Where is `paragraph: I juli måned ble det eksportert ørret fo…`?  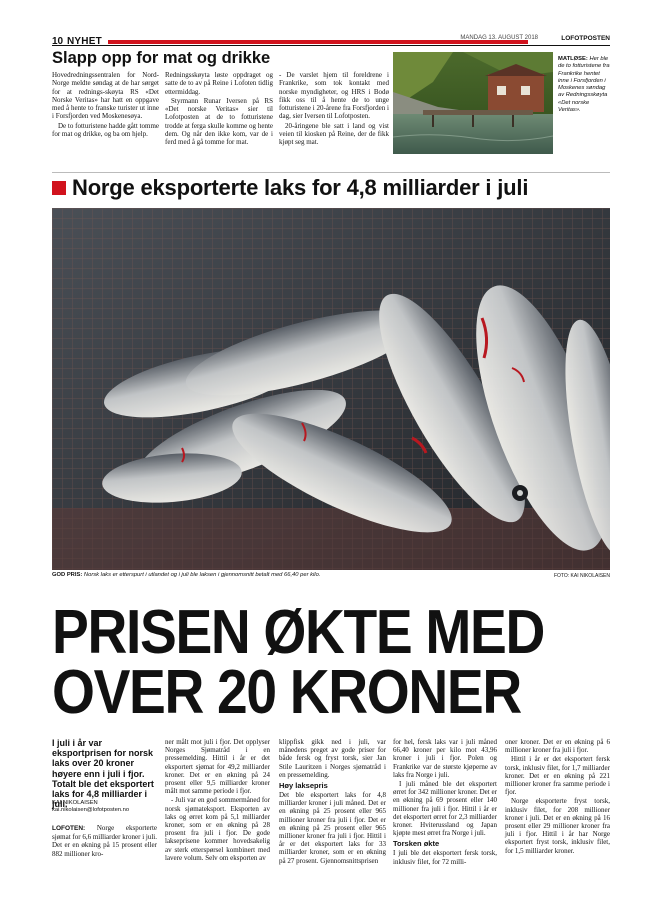
paragraph: I juli måned ble det eksportert ørret fo… is located at coordinates (445, 809).